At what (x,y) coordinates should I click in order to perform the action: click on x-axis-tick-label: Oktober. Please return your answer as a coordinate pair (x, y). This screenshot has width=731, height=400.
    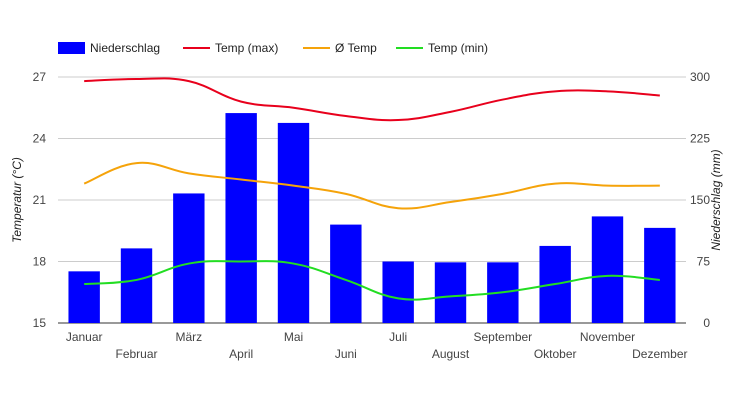
    Looking at the image, I should click on (555, 354).